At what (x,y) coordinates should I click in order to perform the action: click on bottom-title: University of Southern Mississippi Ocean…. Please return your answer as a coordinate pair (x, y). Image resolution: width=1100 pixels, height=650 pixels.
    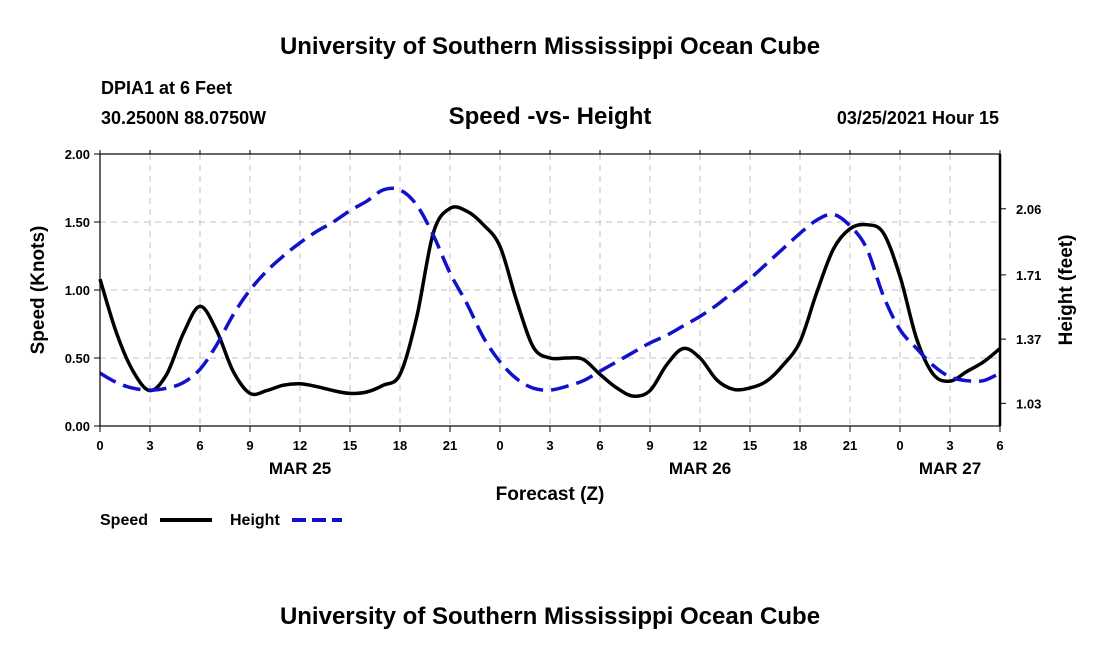
    Looking at the image, I should click on (550, 616).